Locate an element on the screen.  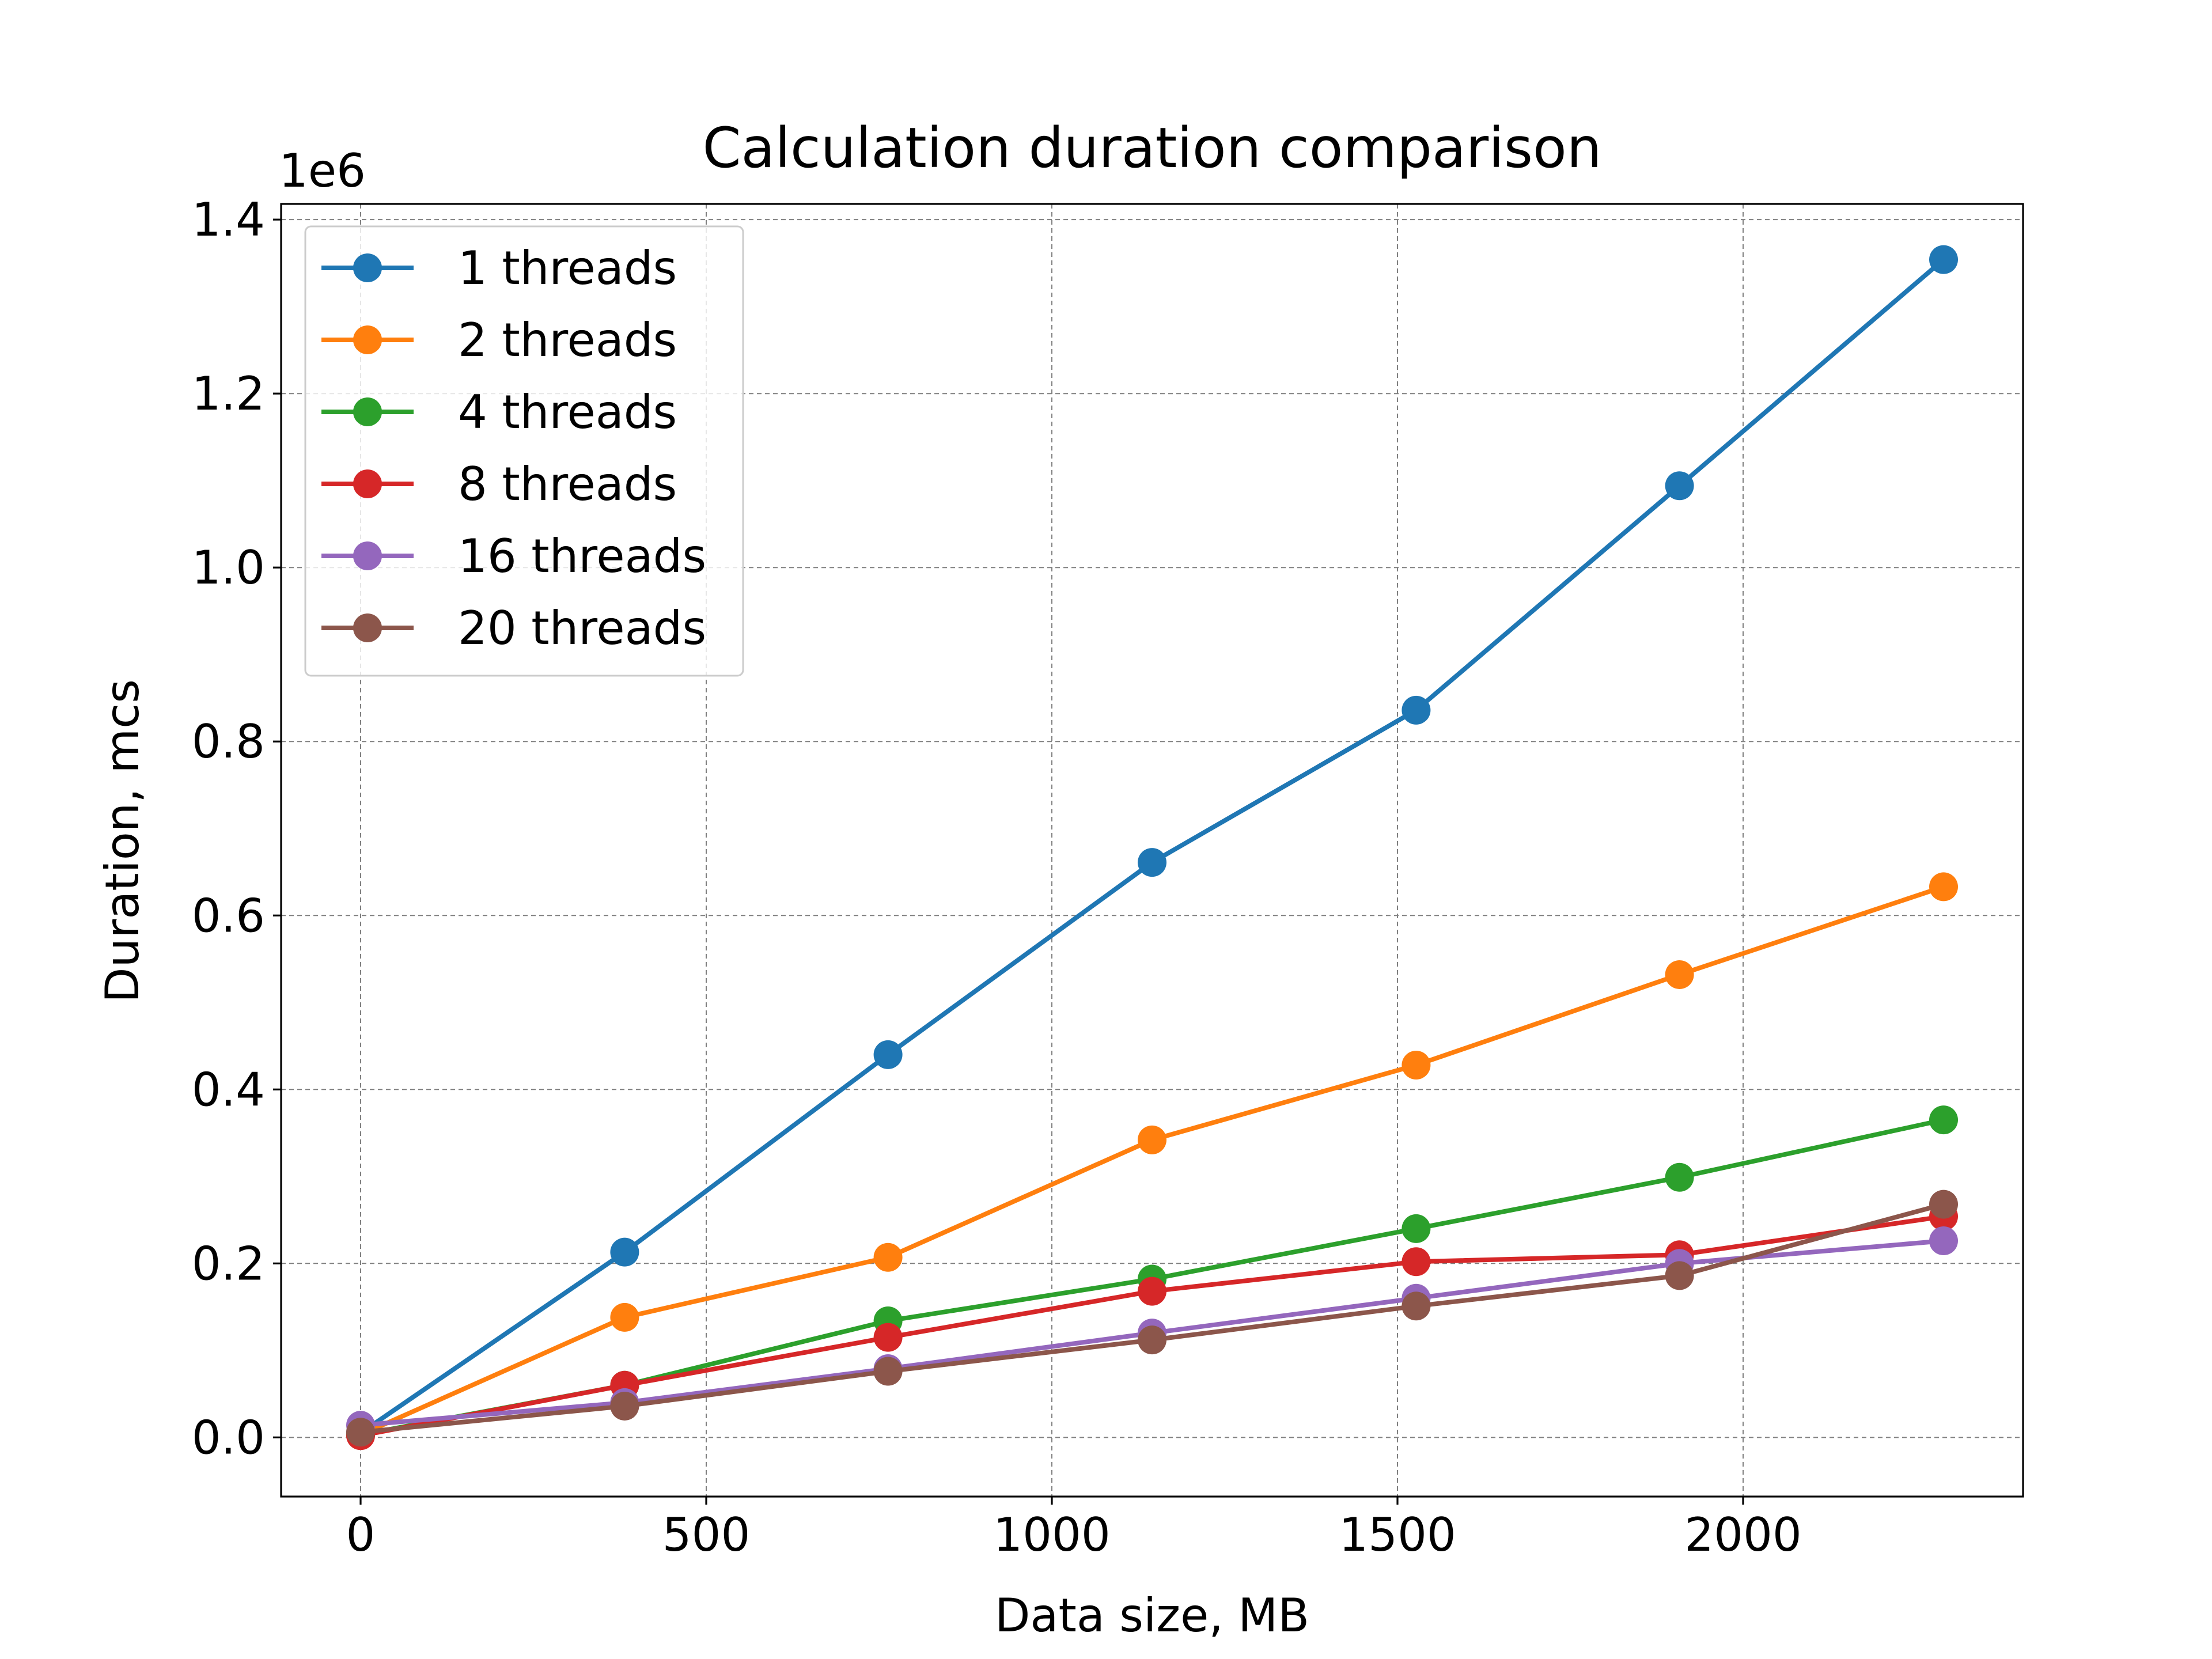
legend-item: 4 threads is located at coordinates (499, 412).